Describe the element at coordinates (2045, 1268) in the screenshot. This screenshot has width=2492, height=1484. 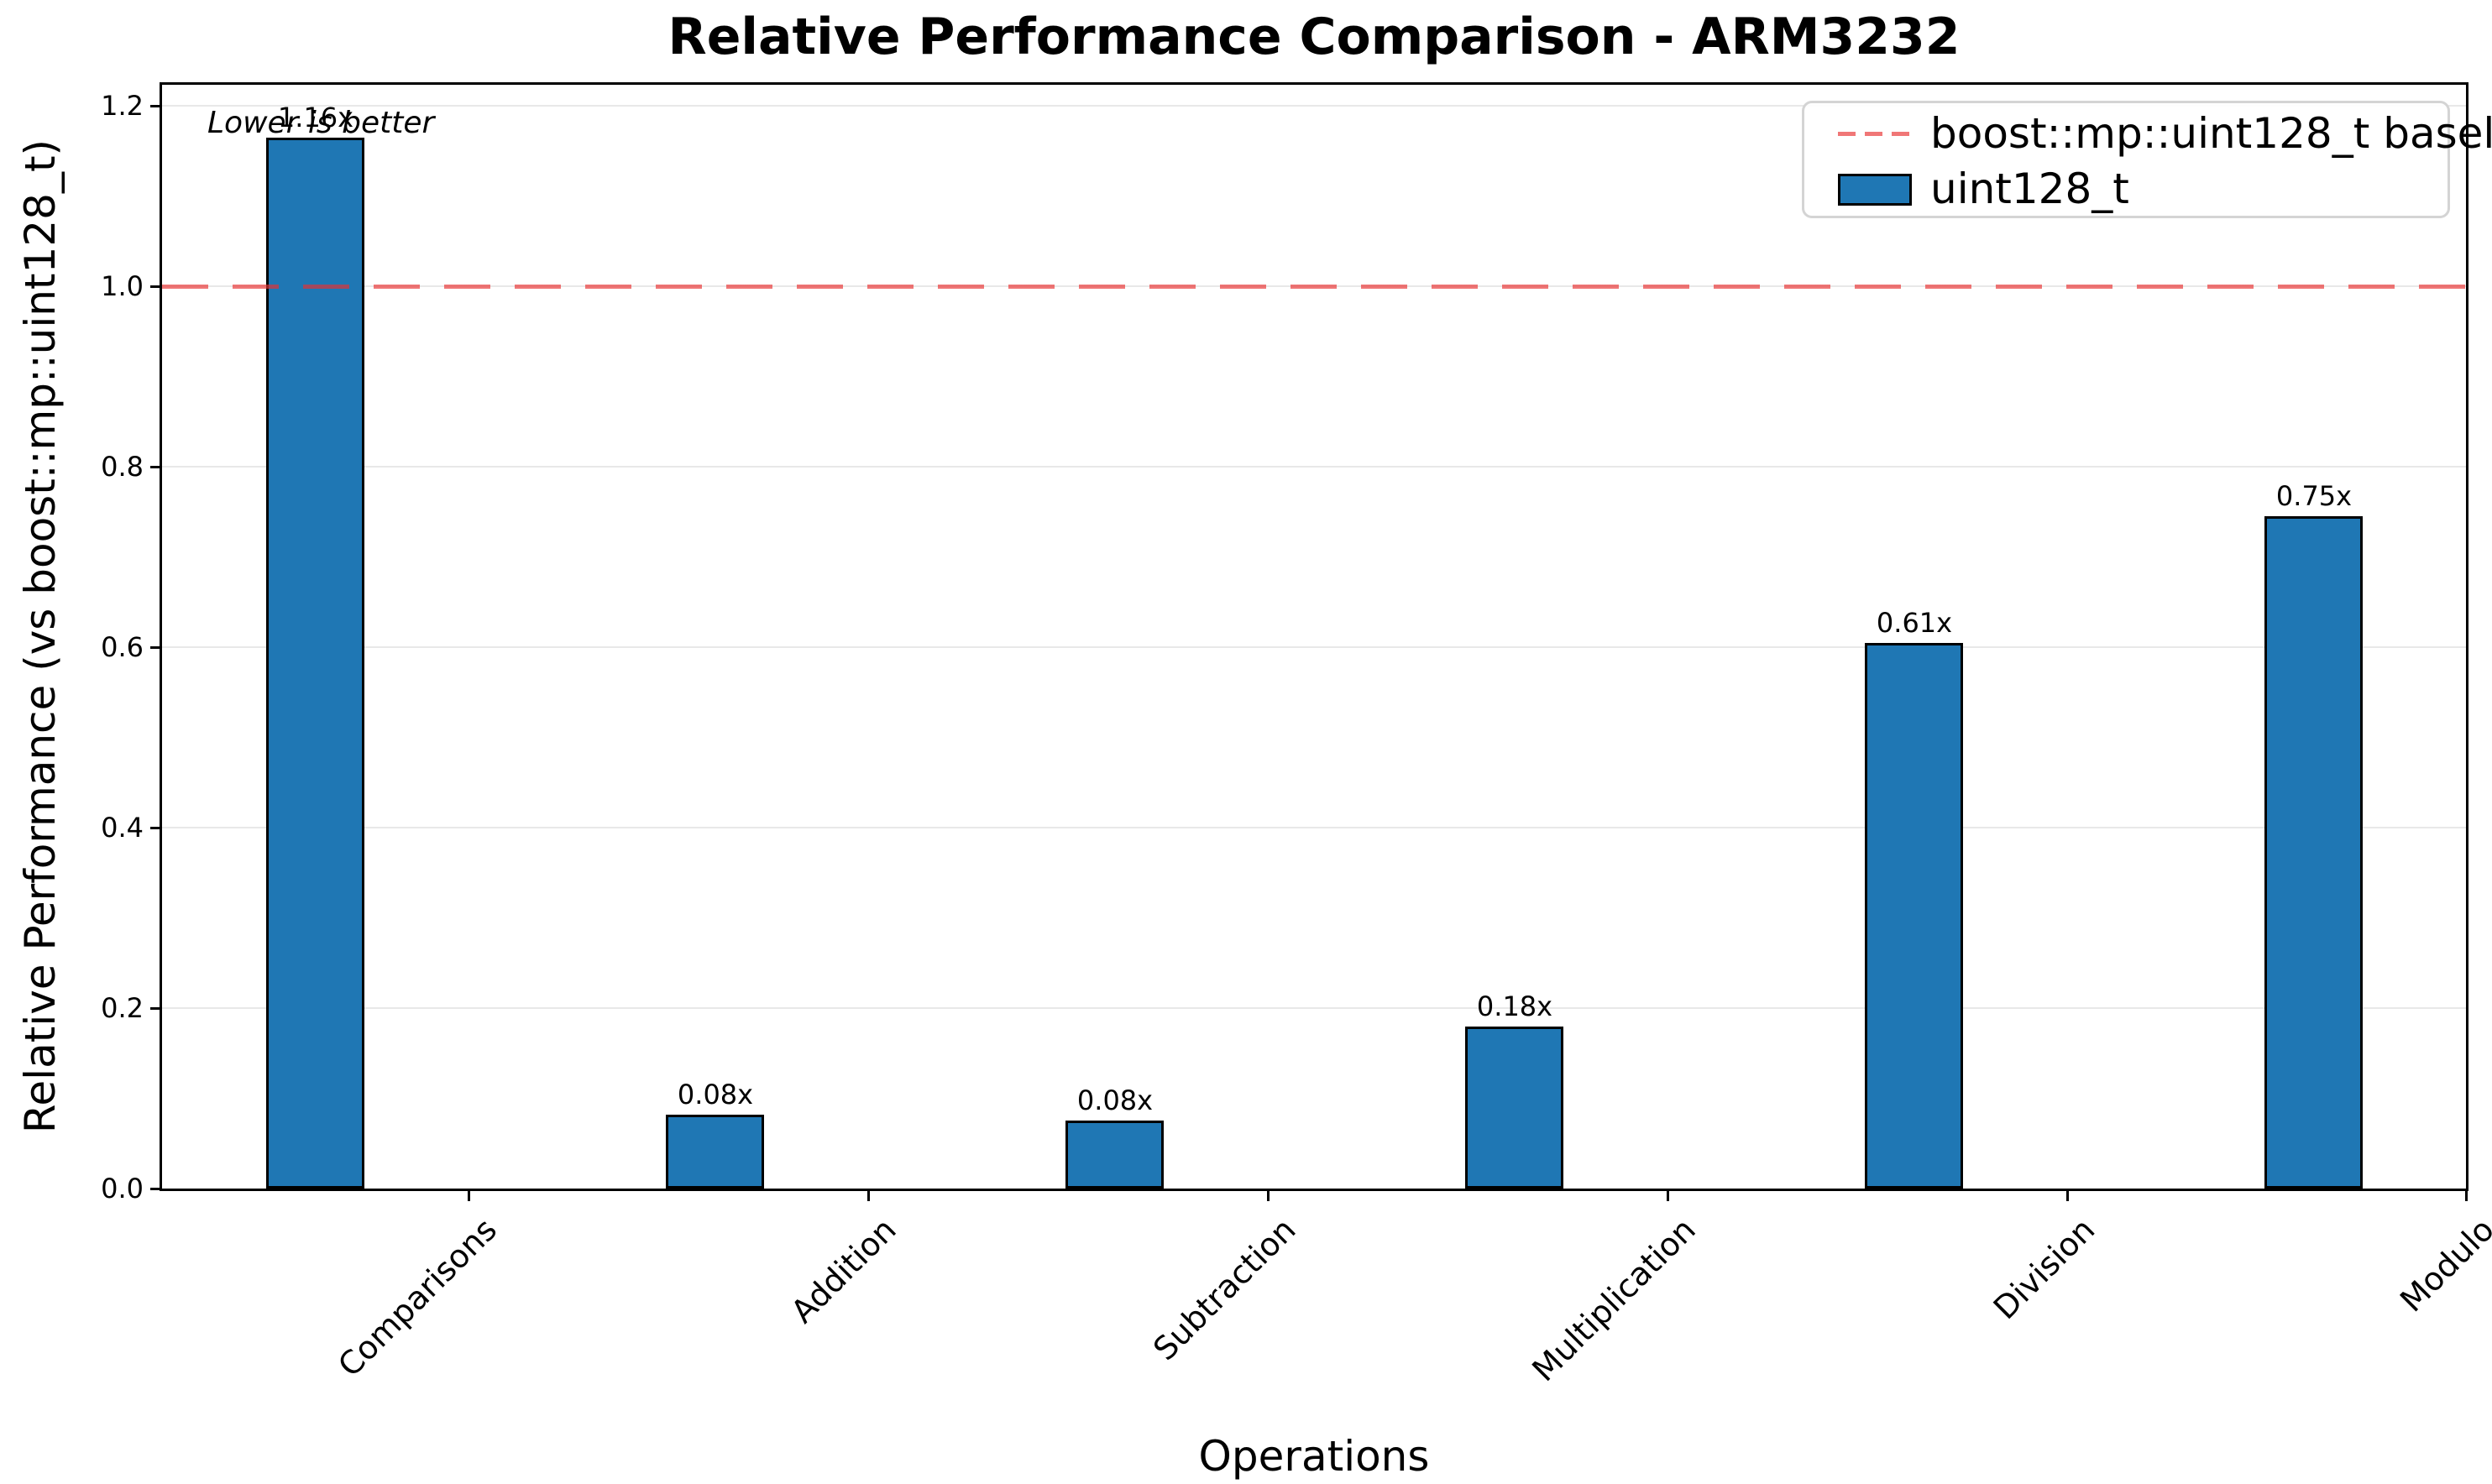
I see `x-tick-label-division: Division` at that location.